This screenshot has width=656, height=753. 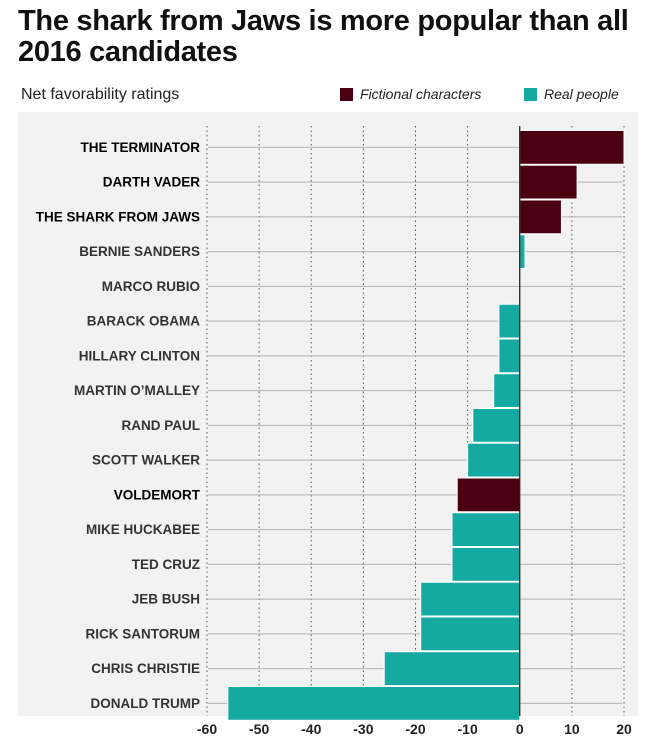 What do you see at coordinates (166, 564) in the screenshot?
I see `category-label: TED CRUZ` at bounding box center [166, 564].